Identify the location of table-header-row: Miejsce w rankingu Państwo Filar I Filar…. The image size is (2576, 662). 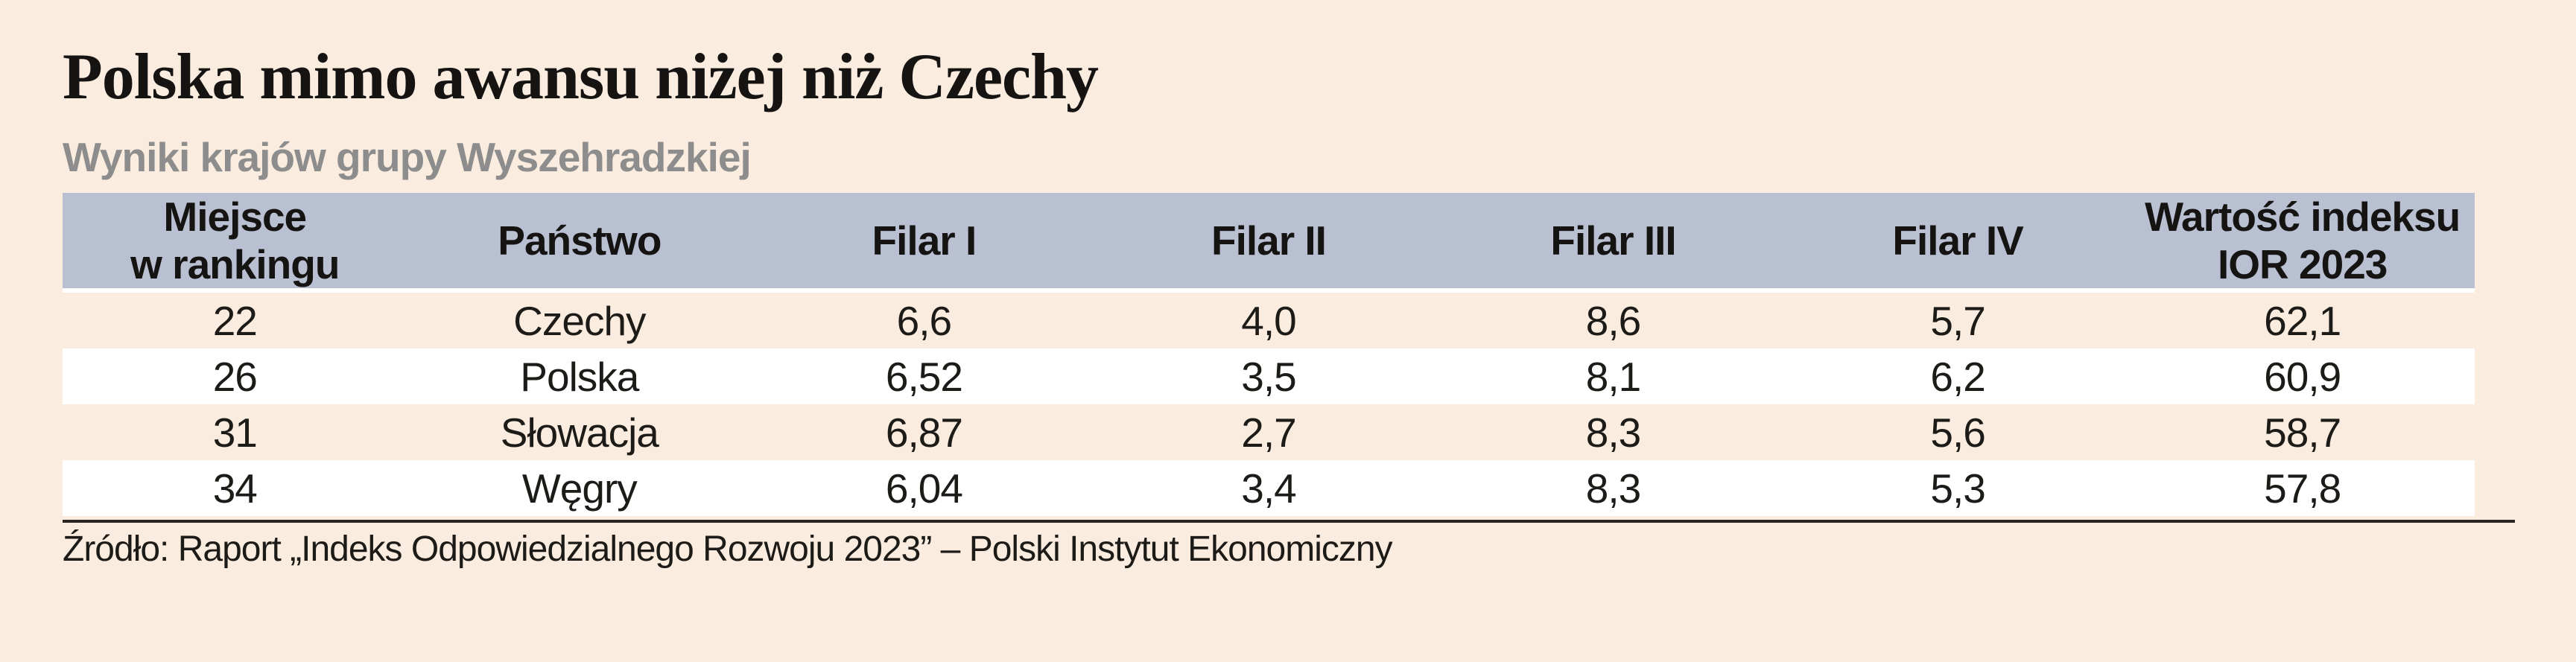
(1269, 243).